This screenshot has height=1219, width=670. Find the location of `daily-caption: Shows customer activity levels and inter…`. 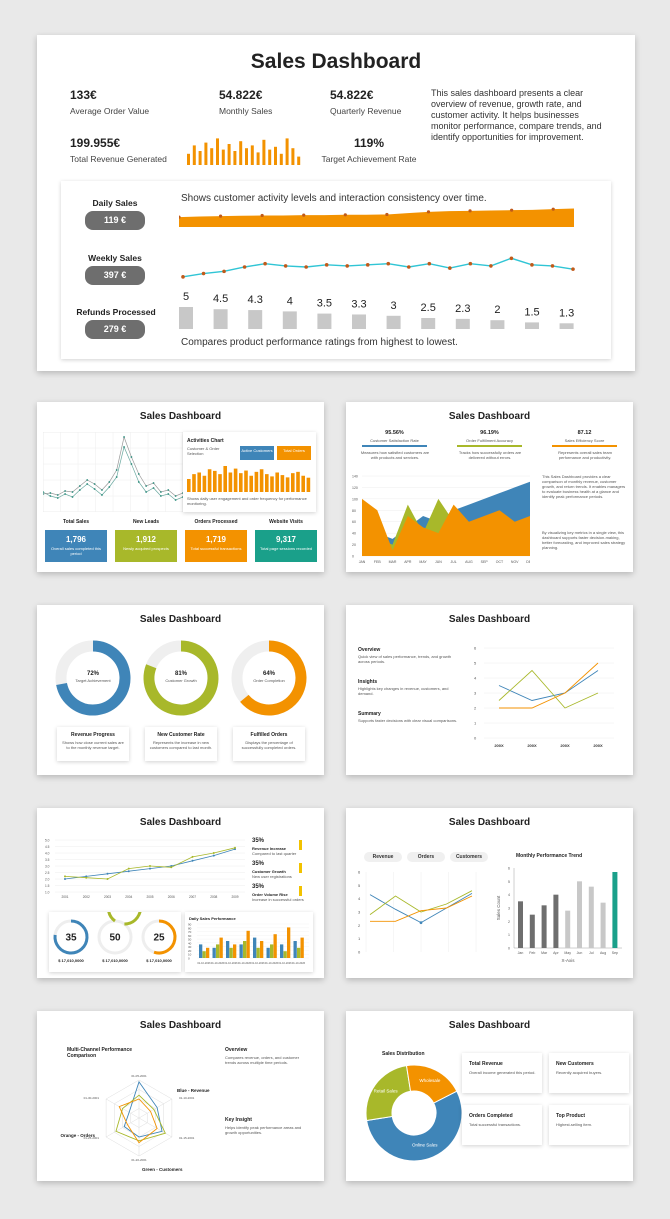

daily-caption: Shows customer activity levels and inter… is located at coordinates (334, 198).